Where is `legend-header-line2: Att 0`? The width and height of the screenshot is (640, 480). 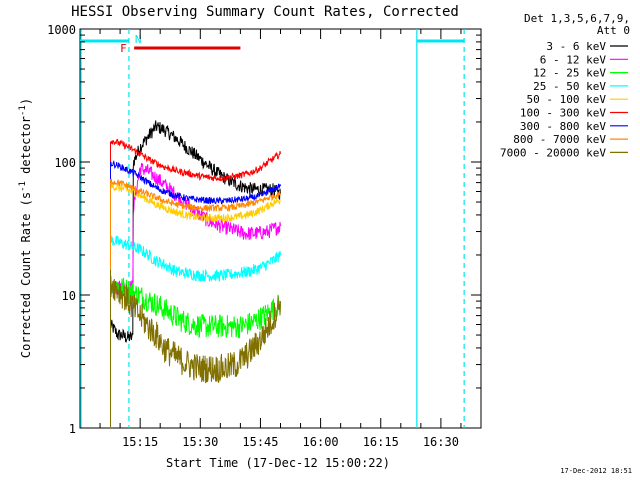
legend-header-line2: Att 0 is located at coordinates (613, 30).